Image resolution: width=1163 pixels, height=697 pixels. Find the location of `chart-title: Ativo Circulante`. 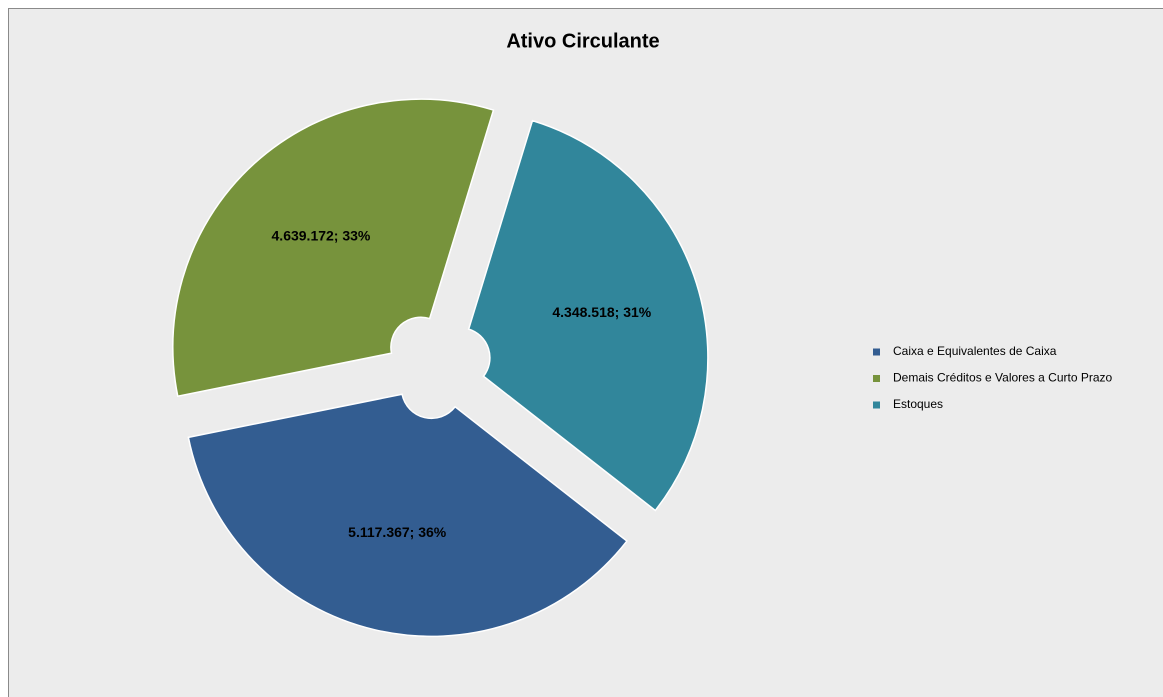

chart-title: Ativo Circulante is located at coordinates (582, 41).